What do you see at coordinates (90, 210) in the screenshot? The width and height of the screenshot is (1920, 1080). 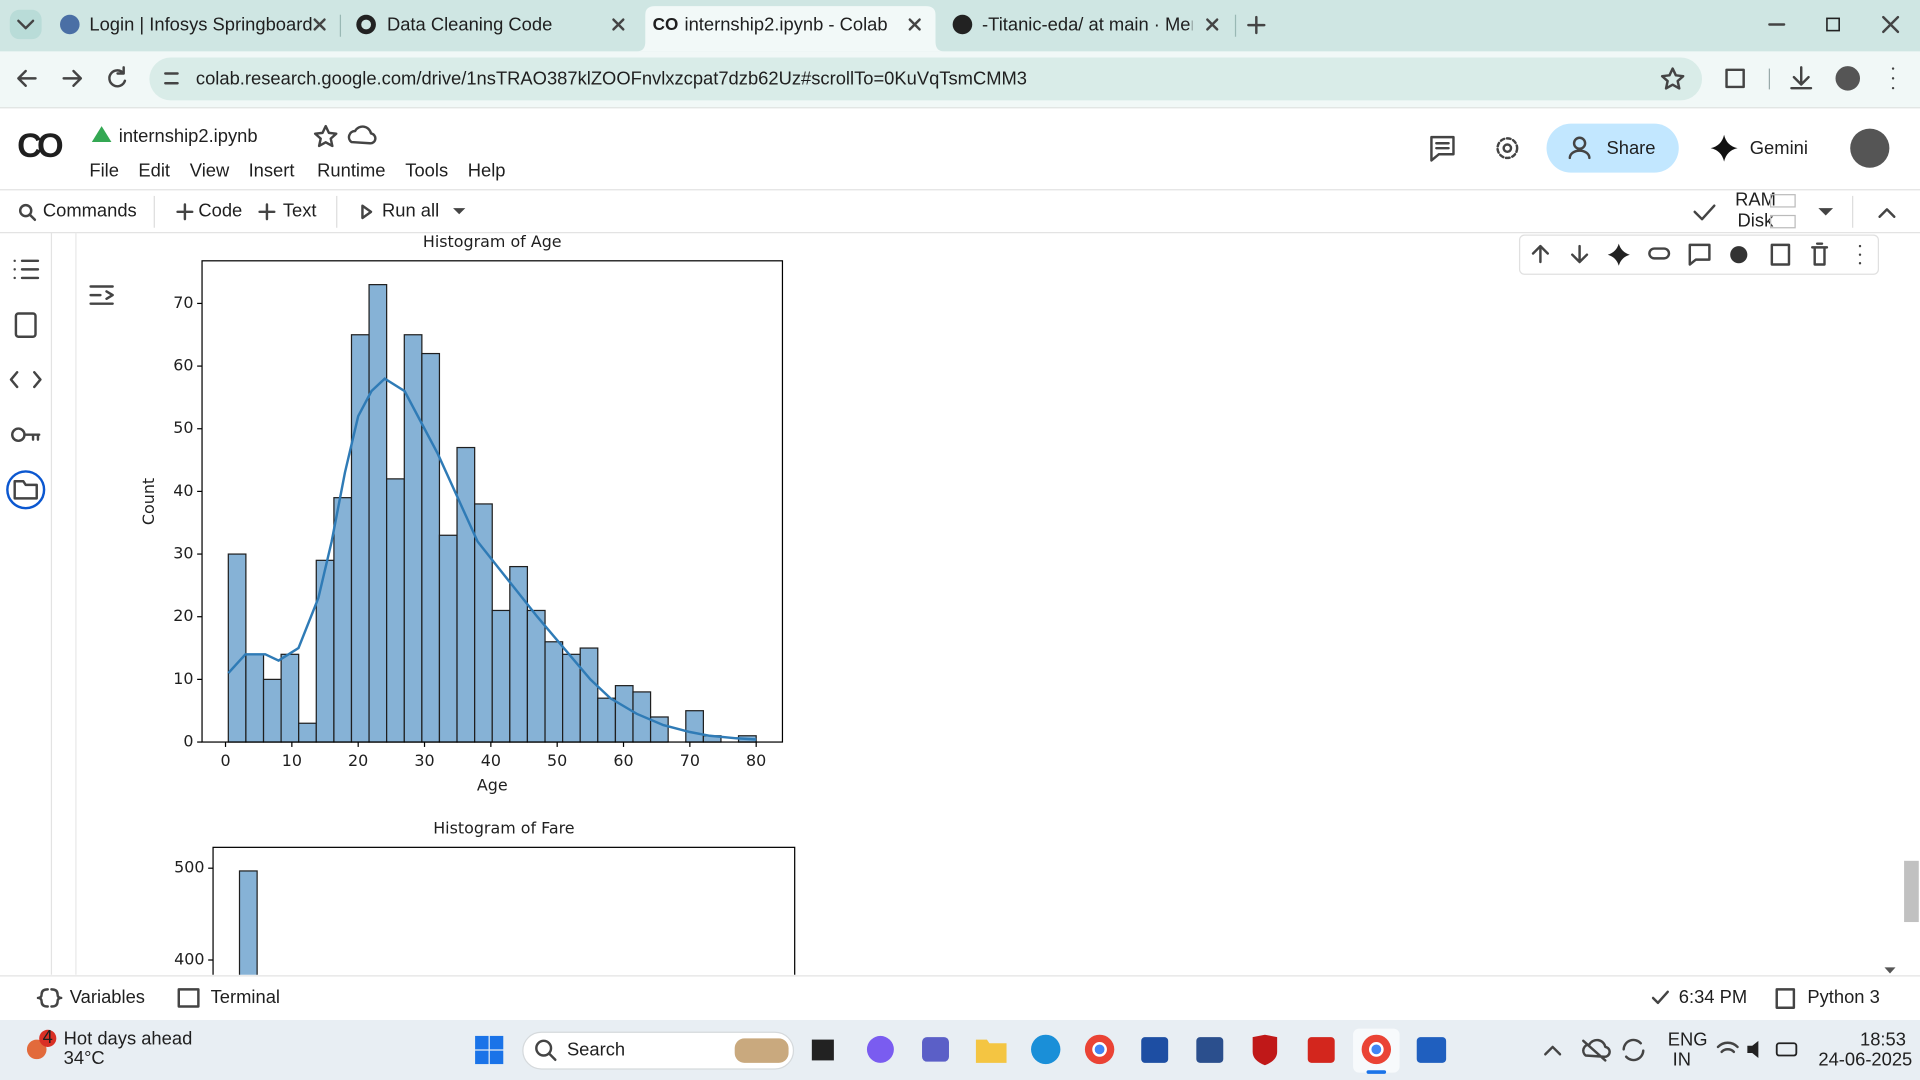 I see `commands-button: Commands` at bounding box center [90, 210].